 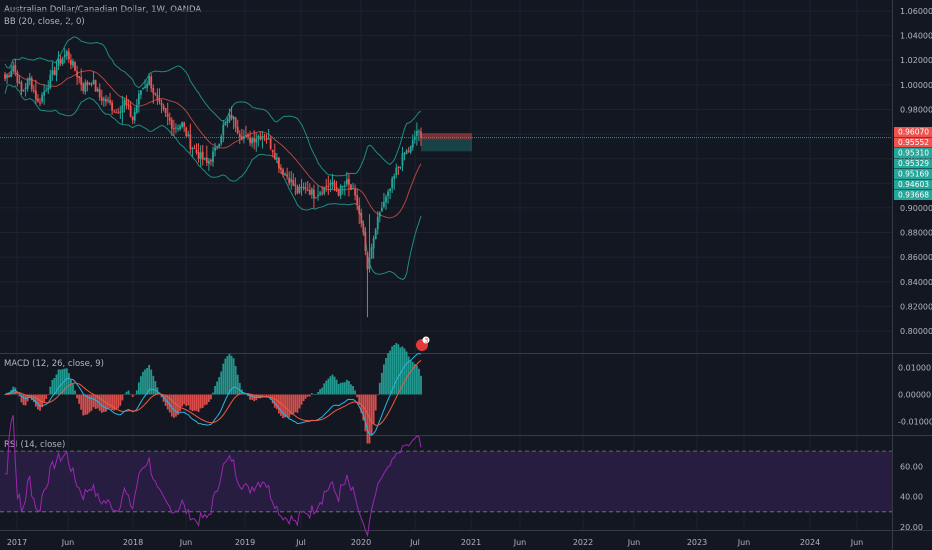 What do you see at coordinates (916, 282) in the screenshot?
I see `price-tick-label: 0.84000` at bounding box center [916, 282].